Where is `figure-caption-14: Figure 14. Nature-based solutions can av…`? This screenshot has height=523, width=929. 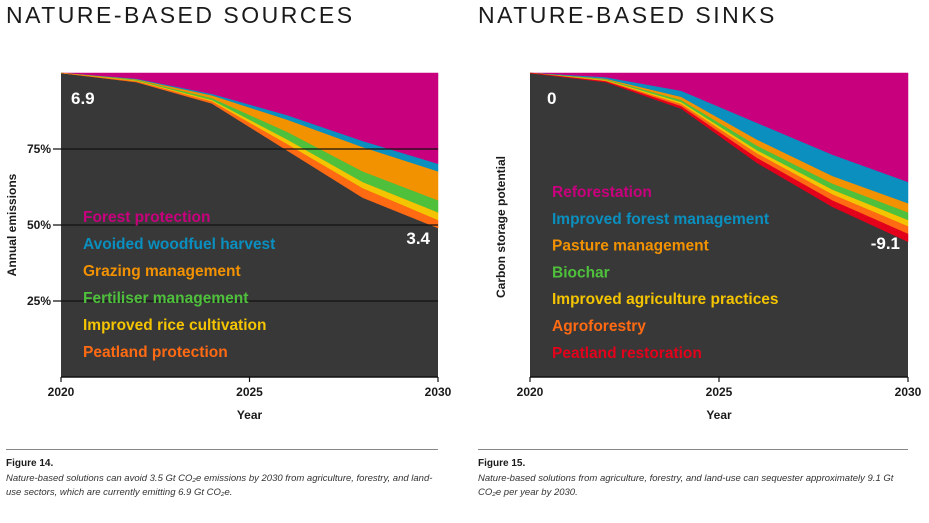
figure-caption-14: Figure 14. Nature-based solutions can av… is located at coordinates (222, 474).